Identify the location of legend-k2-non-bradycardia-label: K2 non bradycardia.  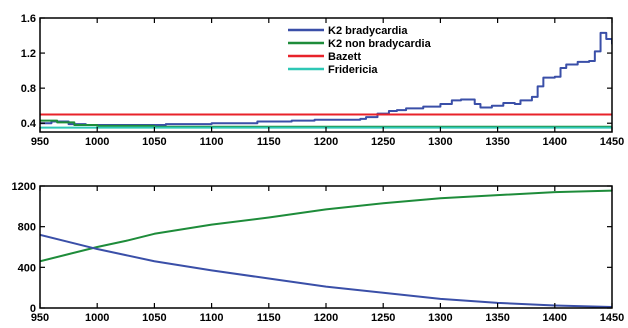
(380, 44).